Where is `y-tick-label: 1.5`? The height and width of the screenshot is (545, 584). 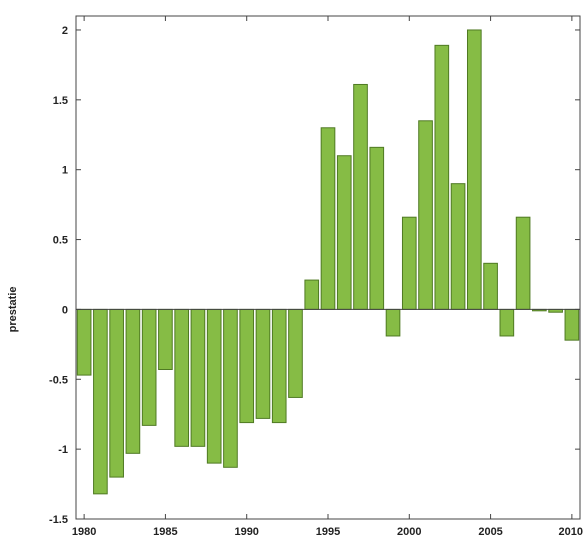 y-tick-label: 1.5 is located at coordinates (60, 101).